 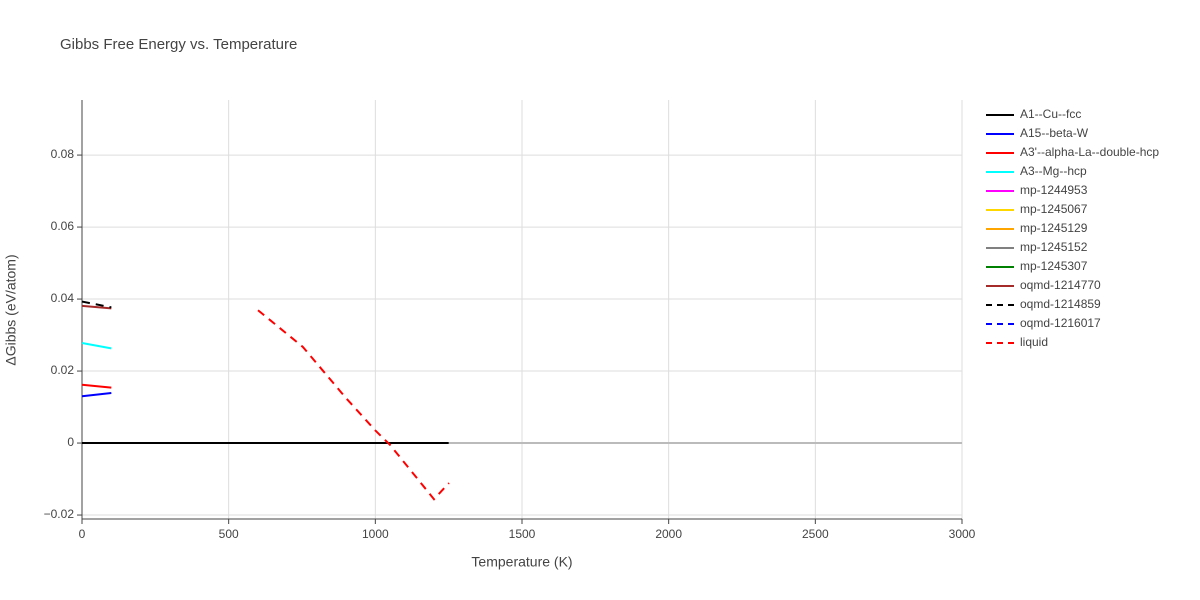 What do you see at coordinates (82, 534) in the screenshot?
I see `x-tick-label: 0` at bounding box center [82, 534].